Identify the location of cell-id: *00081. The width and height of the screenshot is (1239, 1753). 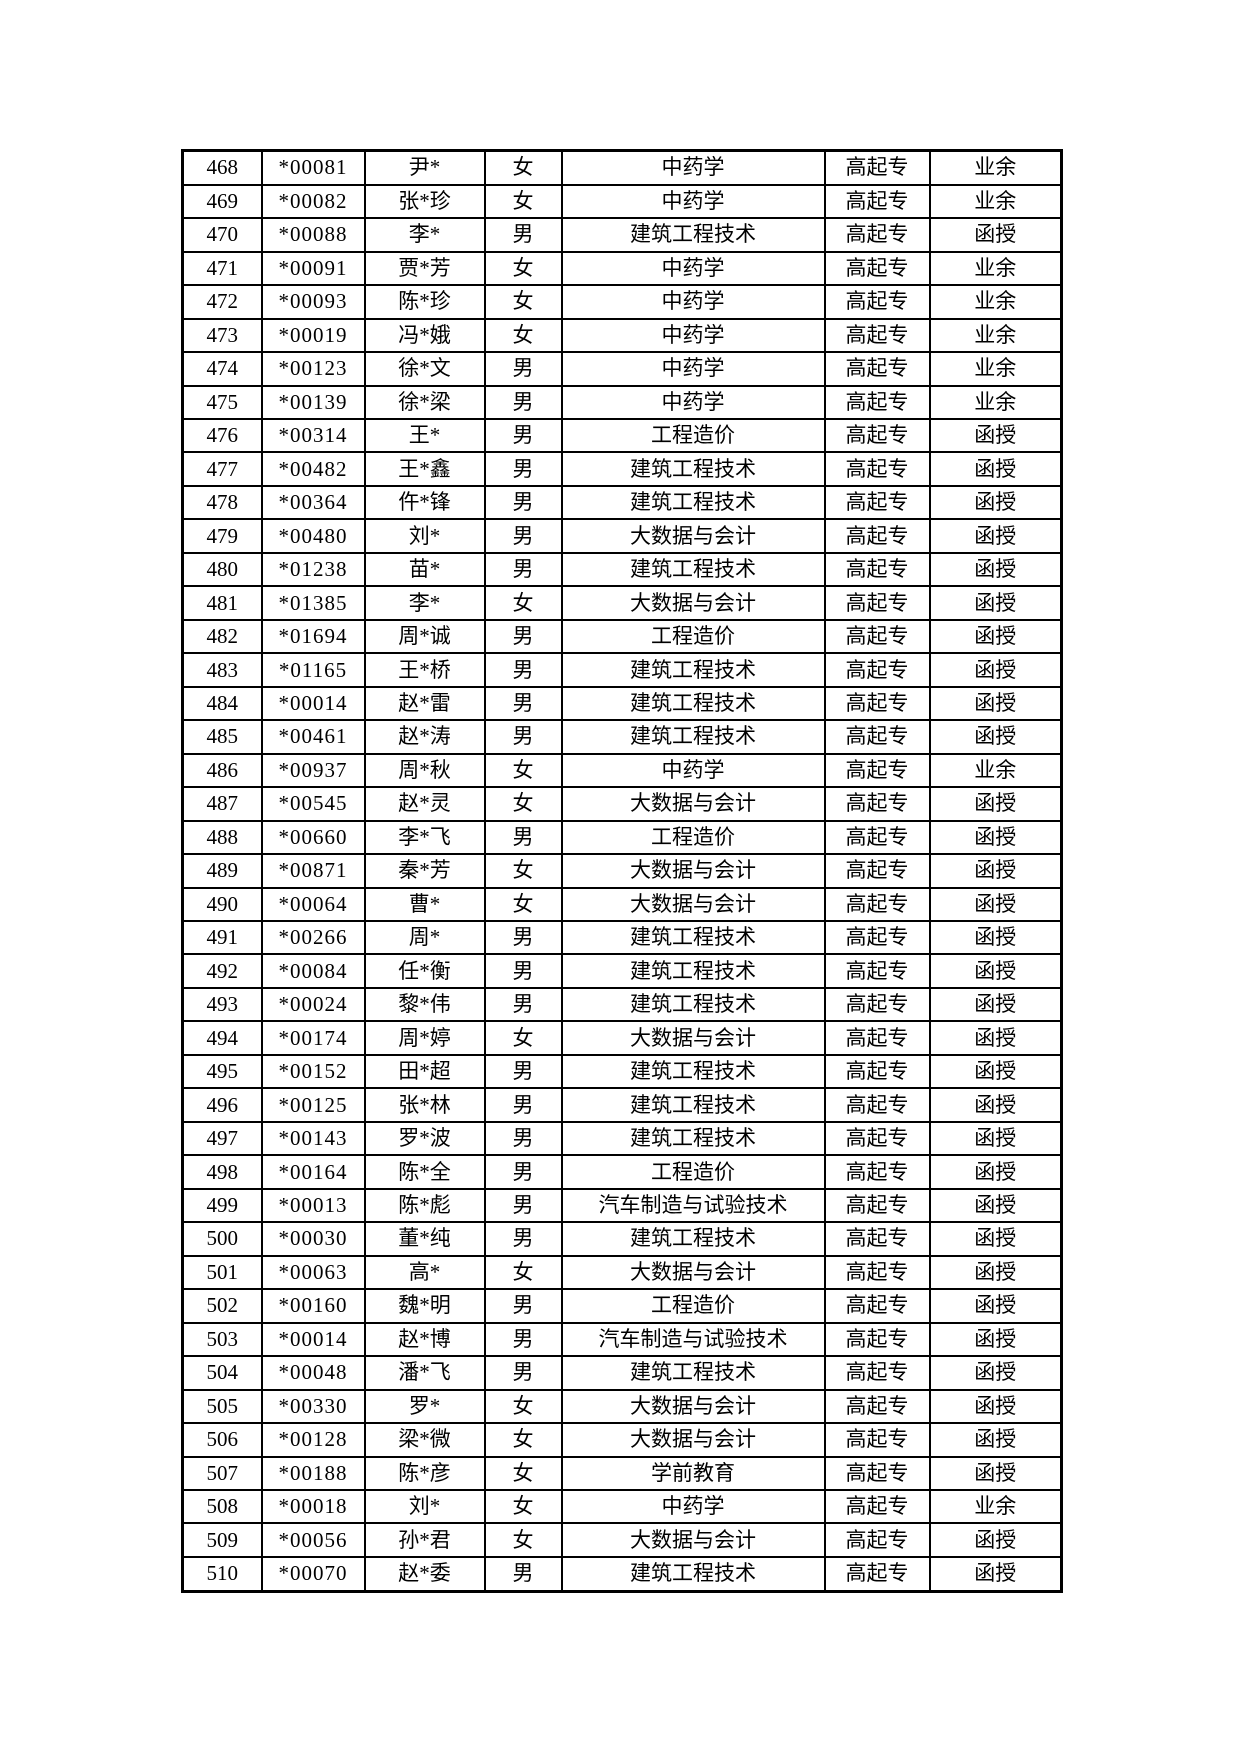
(313, 167).